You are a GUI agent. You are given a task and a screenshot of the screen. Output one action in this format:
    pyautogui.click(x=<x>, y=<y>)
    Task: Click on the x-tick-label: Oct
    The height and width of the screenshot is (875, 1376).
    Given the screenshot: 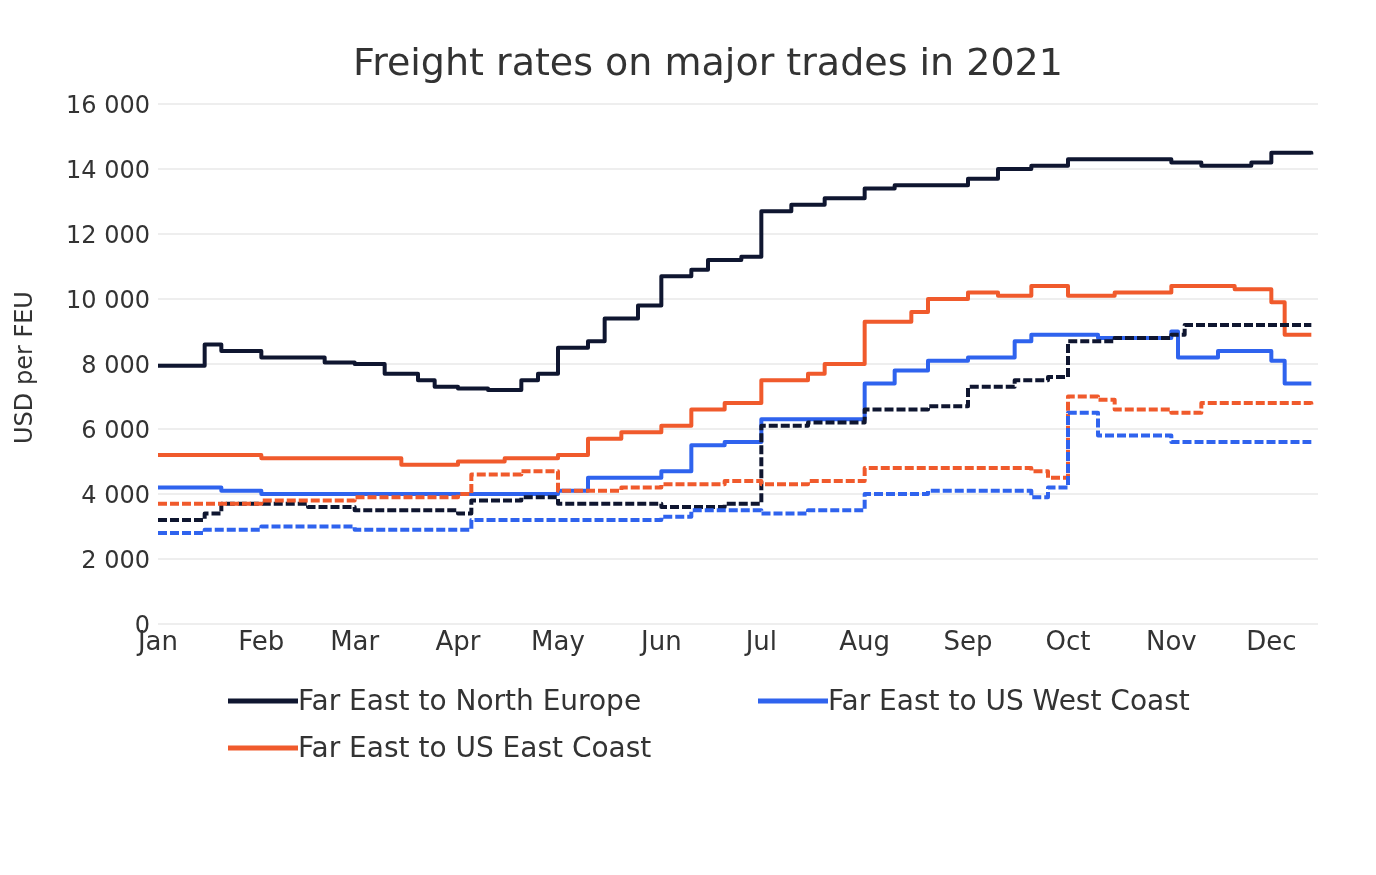 What is the action you would take?
    pyautogui.click(x=1068, y=641)
    